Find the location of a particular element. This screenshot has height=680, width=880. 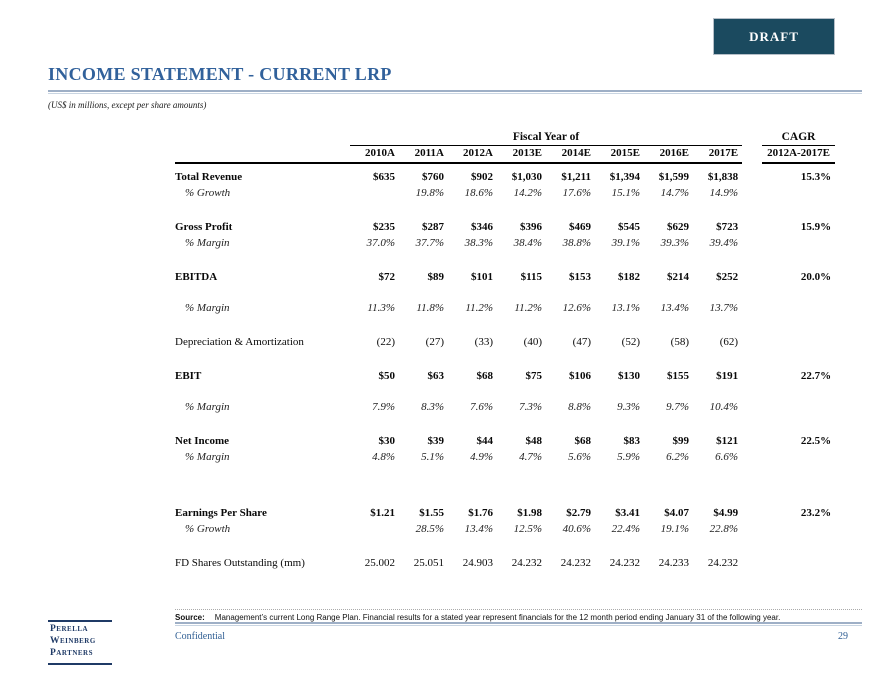

value-cell: (33) is located at coordinates (483, 342).